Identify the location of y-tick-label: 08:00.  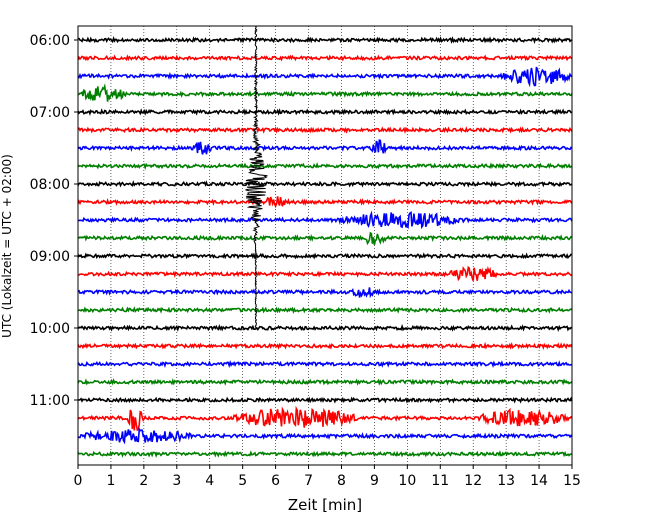
(50, 185).